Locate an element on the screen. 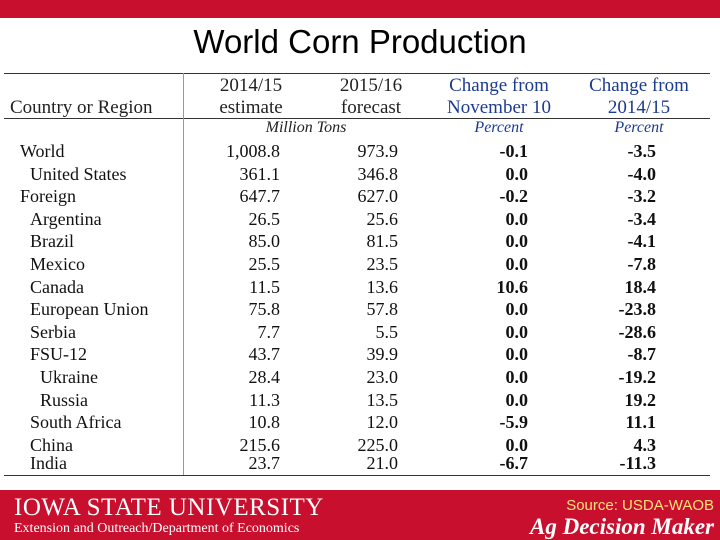 The image size is (720, 540). cell-2014-15: 25.5 is located at coordinates (264, 264).